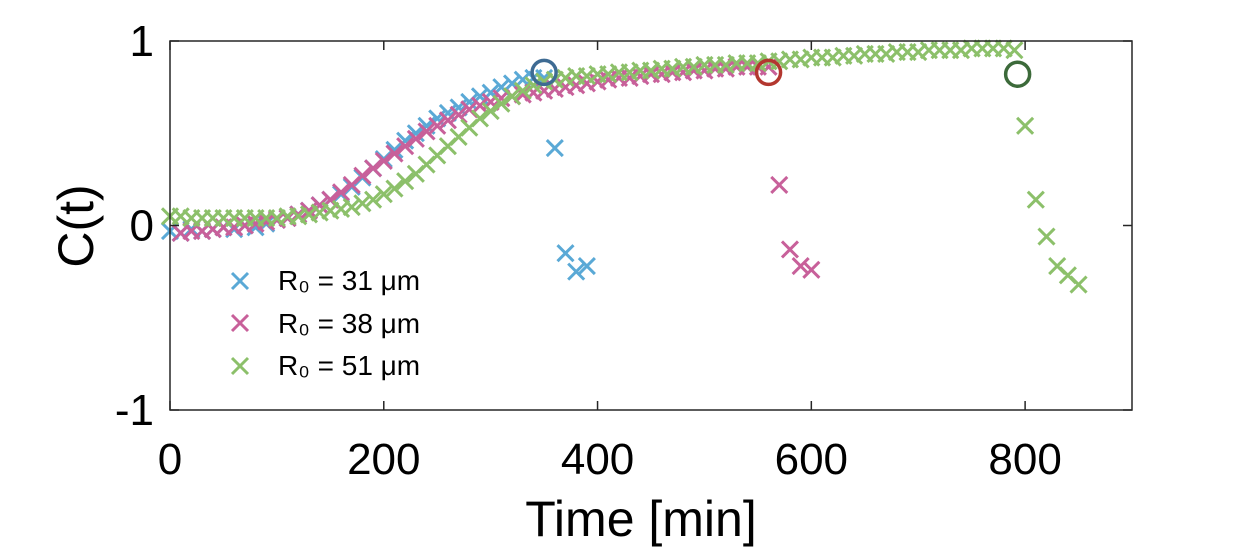  What do you see at coordinates (76, 225) in the screenshot?
I see `y-axis-label: C(t)` at bounding box center [76, 225].